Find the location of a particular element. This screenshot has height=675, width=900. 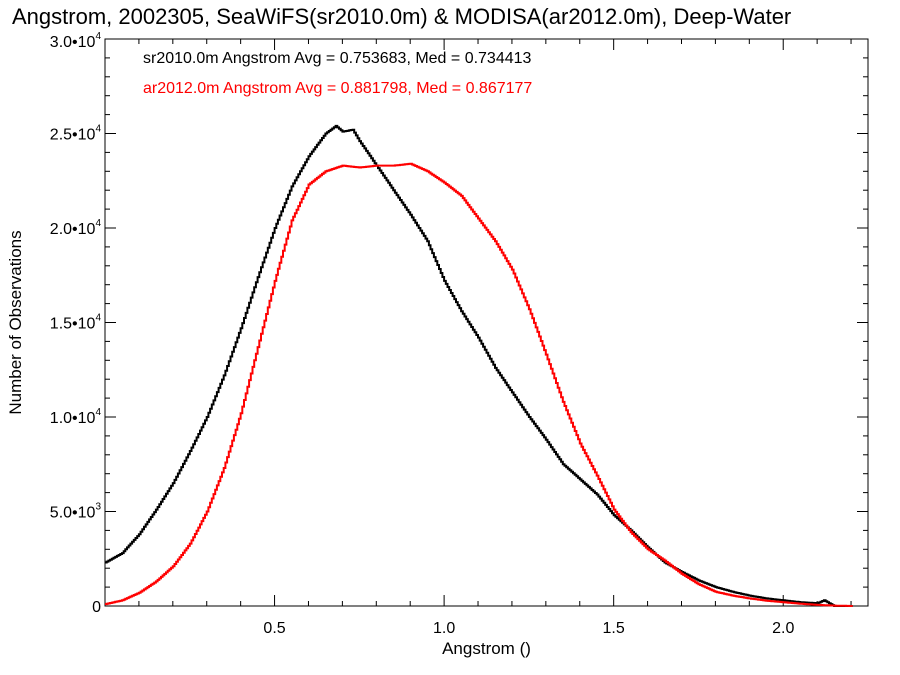

y-tick-label: 2.0•104 is located at coordinates (76, 228).